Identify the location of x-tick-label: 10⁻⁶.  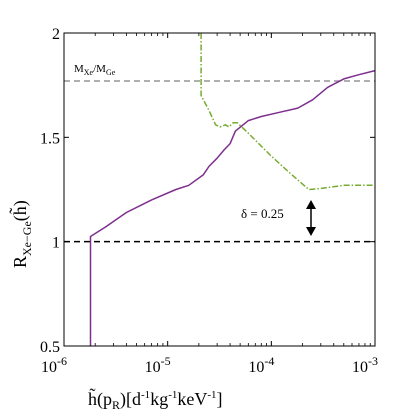
(54, 365).